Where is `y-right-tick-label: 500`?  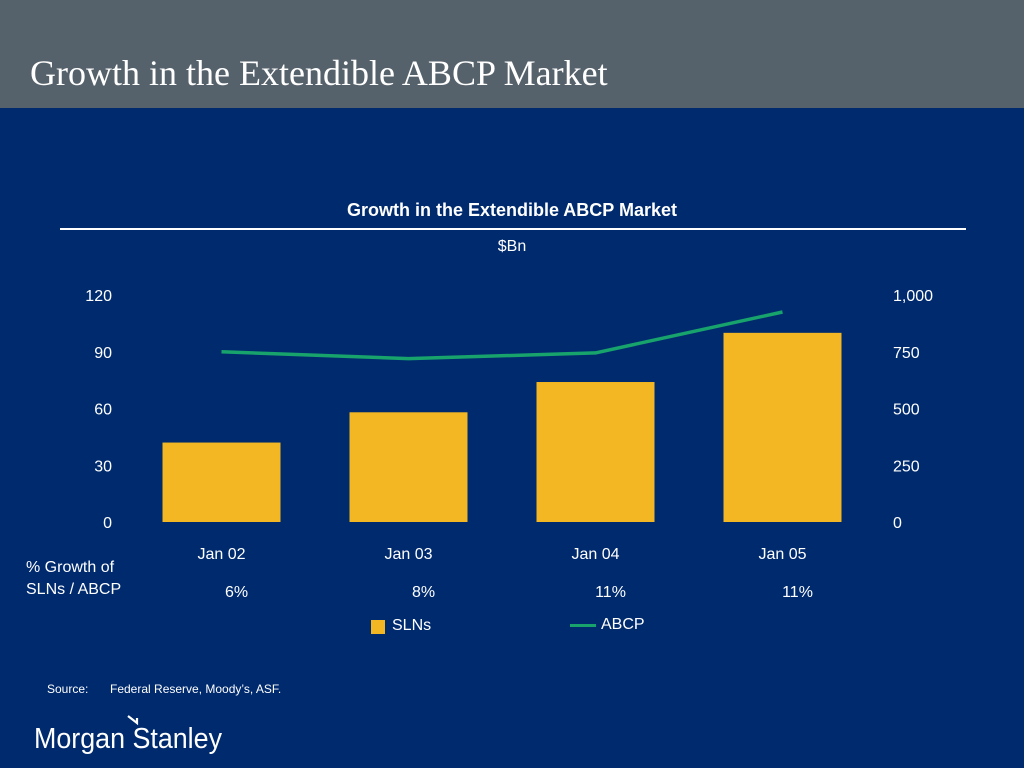 y-right-tick-label: 500 is located at coordinates (906, 410).